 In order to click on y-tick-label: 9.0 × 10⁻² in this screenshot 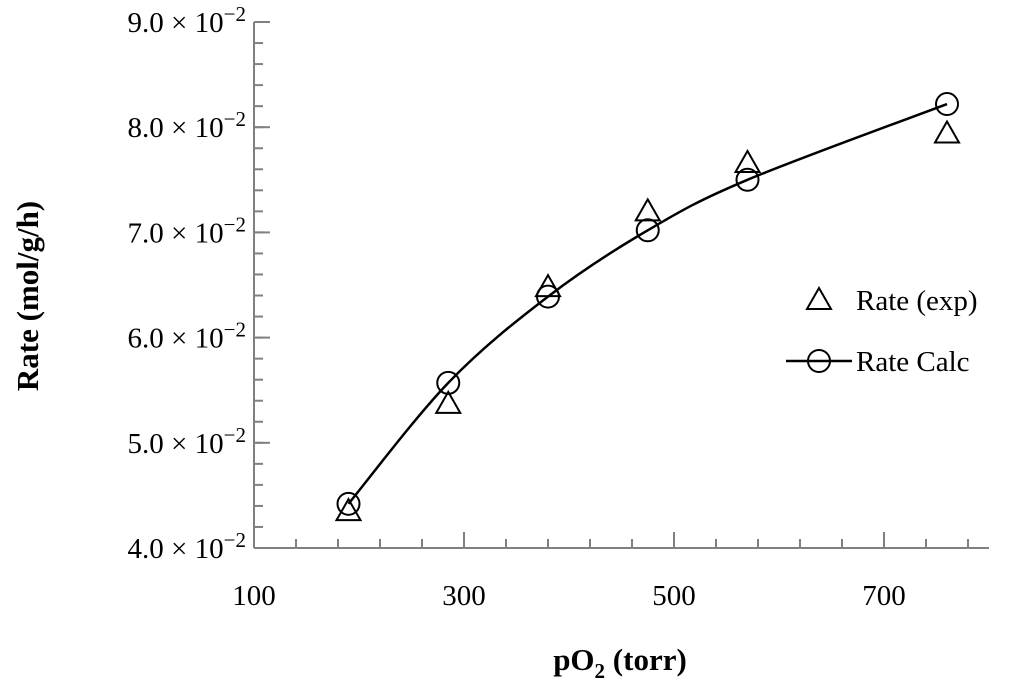, I will do `click(187, 20)`.